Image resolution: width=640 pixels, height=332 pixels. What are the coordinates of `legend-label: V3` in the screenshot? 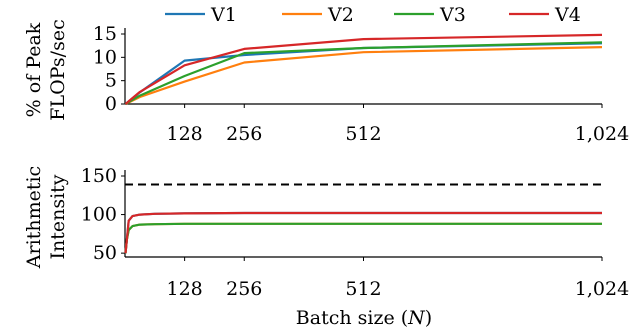 It's located at (452, 15).